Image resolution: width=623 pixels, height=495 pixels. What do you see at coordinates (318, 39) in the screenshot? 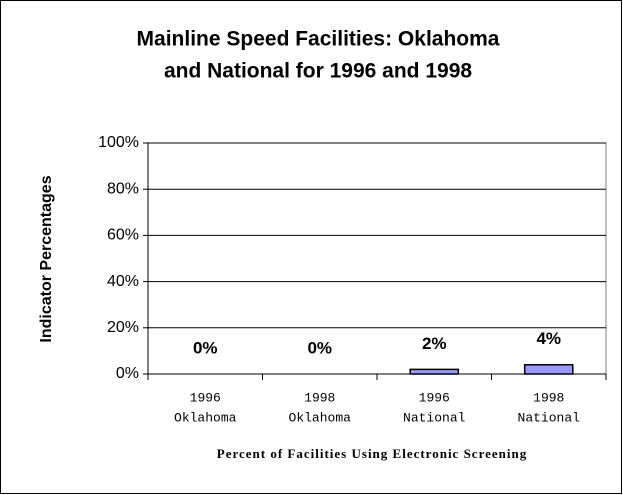
I see `chart-title: Mainline Speed Facilities: Oklahoma` at bounding box center [318, 39].